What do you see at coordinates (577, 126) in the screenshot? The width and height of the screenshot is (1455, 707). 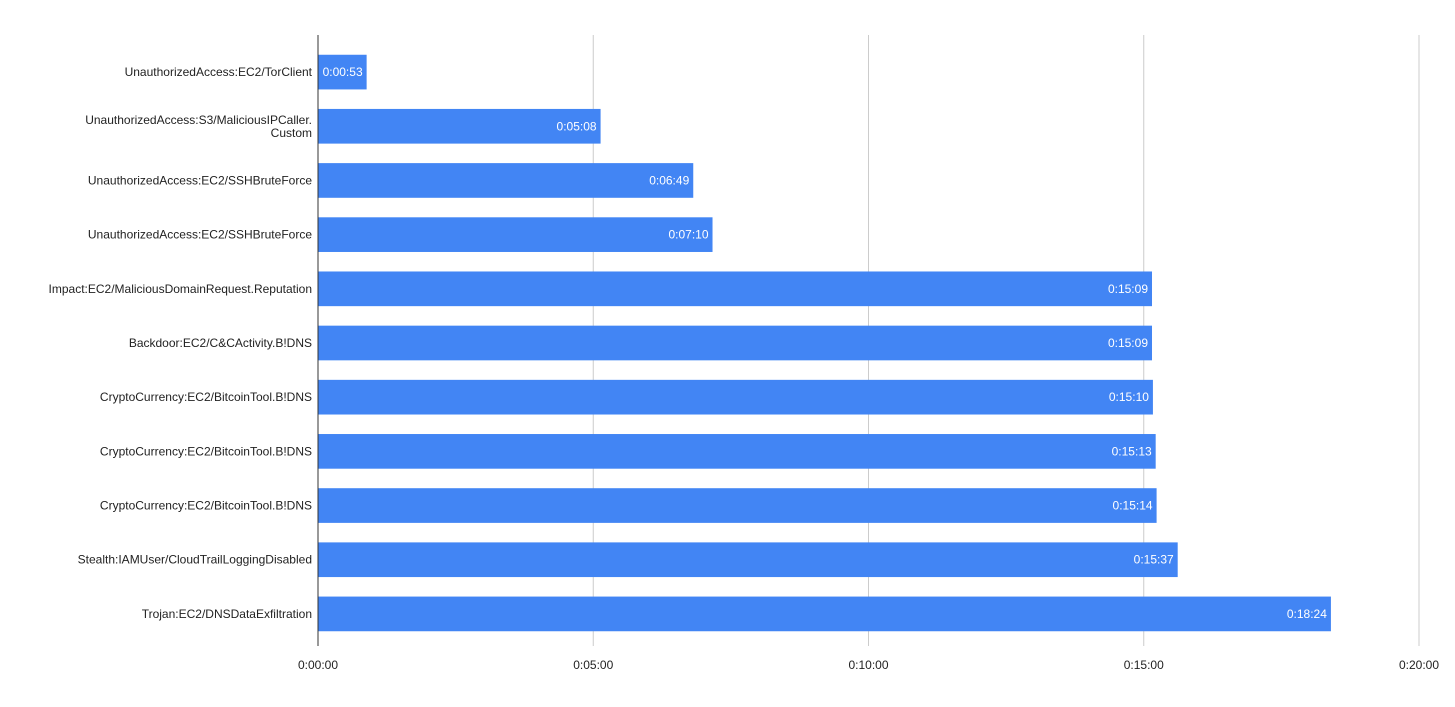 I see `data-label: 0:05:08` at bounding box center [577, 126].